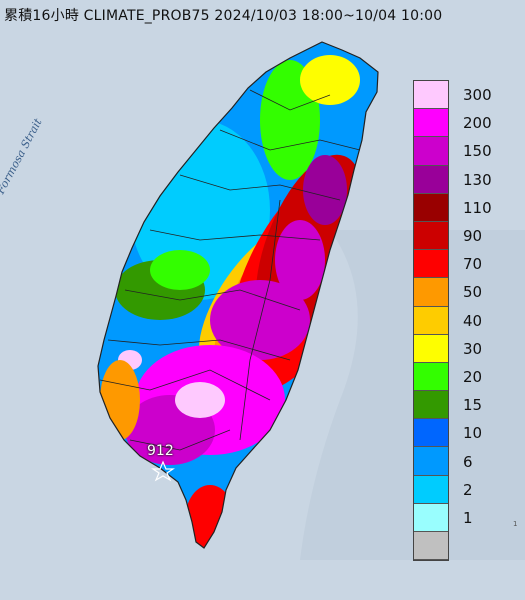 Image resolution: width=525 pixels, height=600 pixels. I want to click on legend-label: 200, so click(477, 123).